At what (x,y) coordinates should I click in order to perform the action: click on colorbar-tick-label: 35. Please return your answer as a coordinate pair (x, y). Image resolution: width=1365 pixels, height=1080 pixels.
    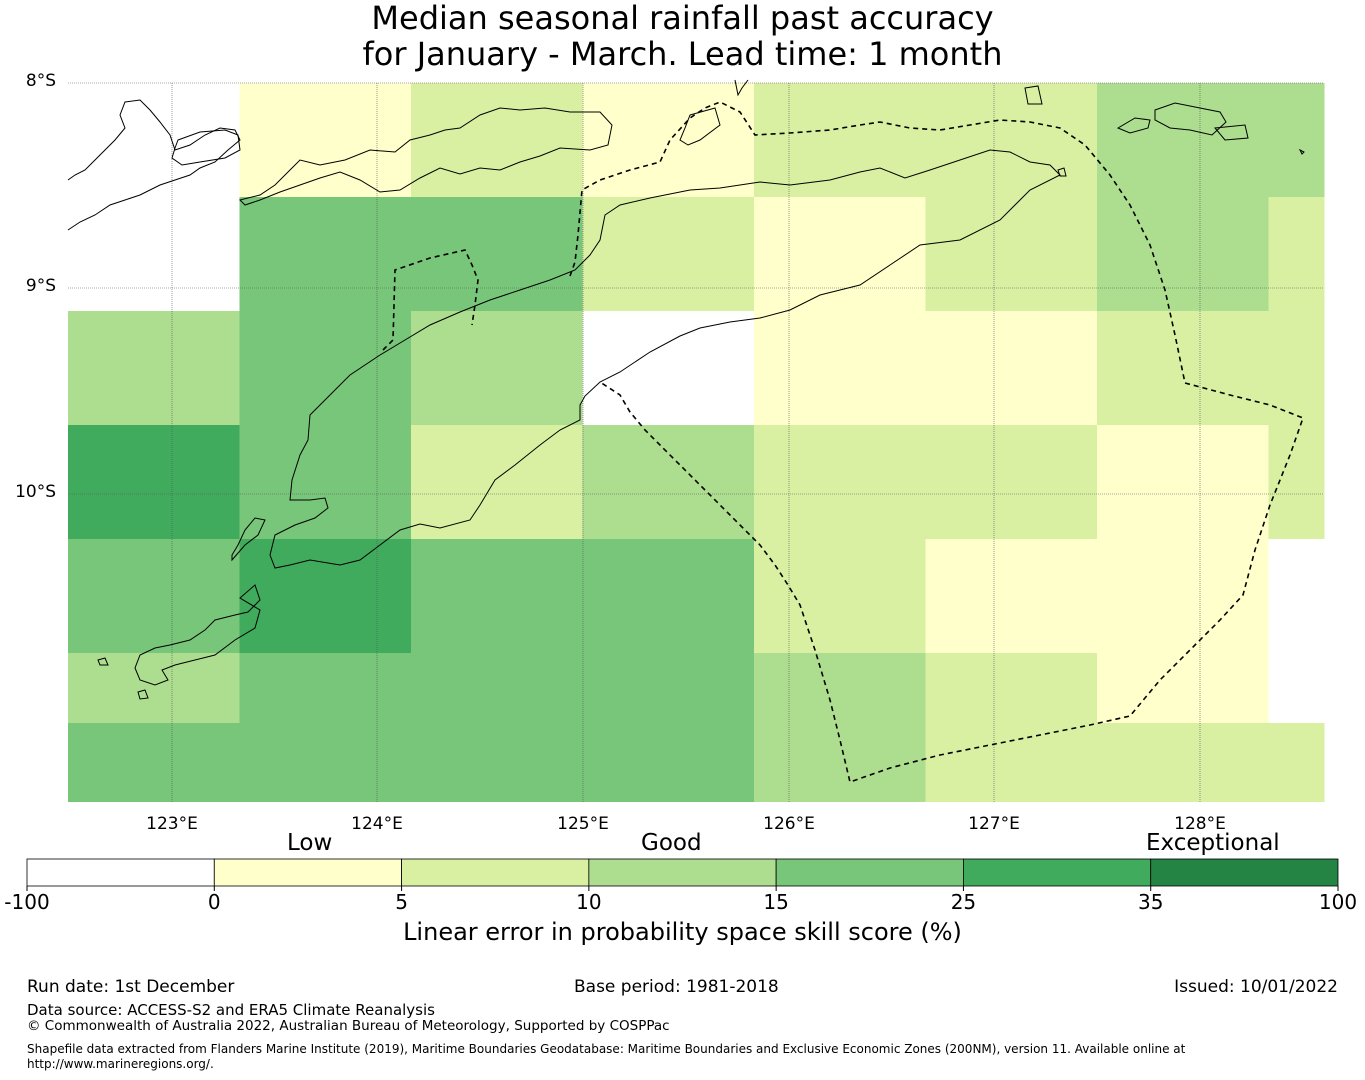
    Looking at the image, I should click on (1150, 902).